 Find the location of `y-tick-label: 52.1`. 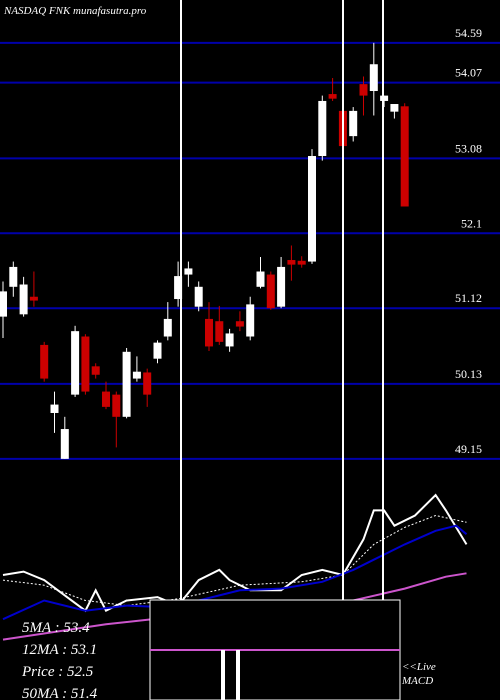

y-tick-label: 52.1 is located at coordinates (471, 223).